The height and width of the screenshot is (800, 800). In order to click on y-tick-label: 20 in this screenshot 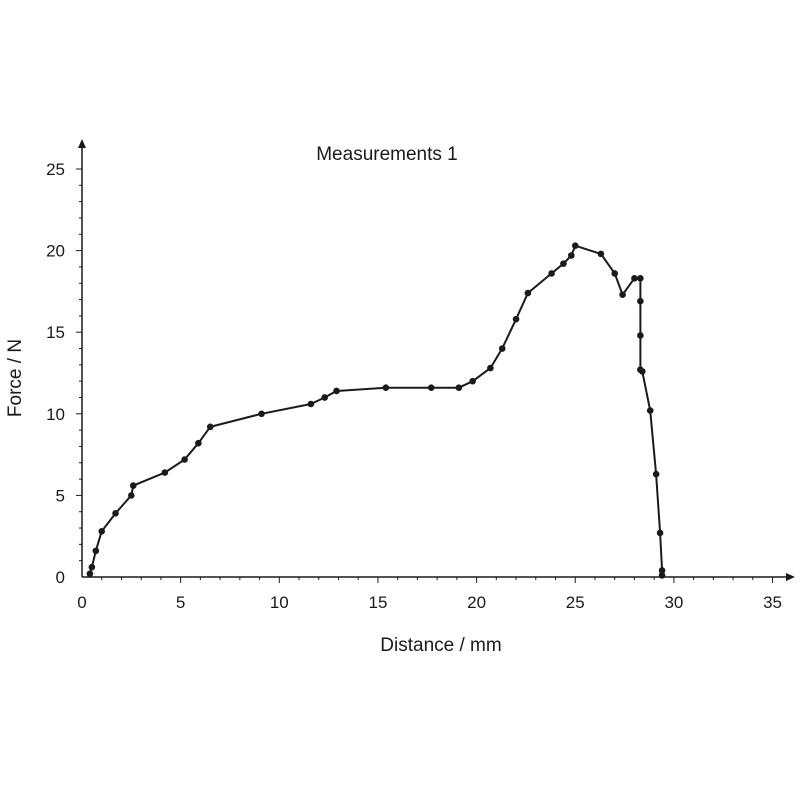, I will do `click(55, 251)`.